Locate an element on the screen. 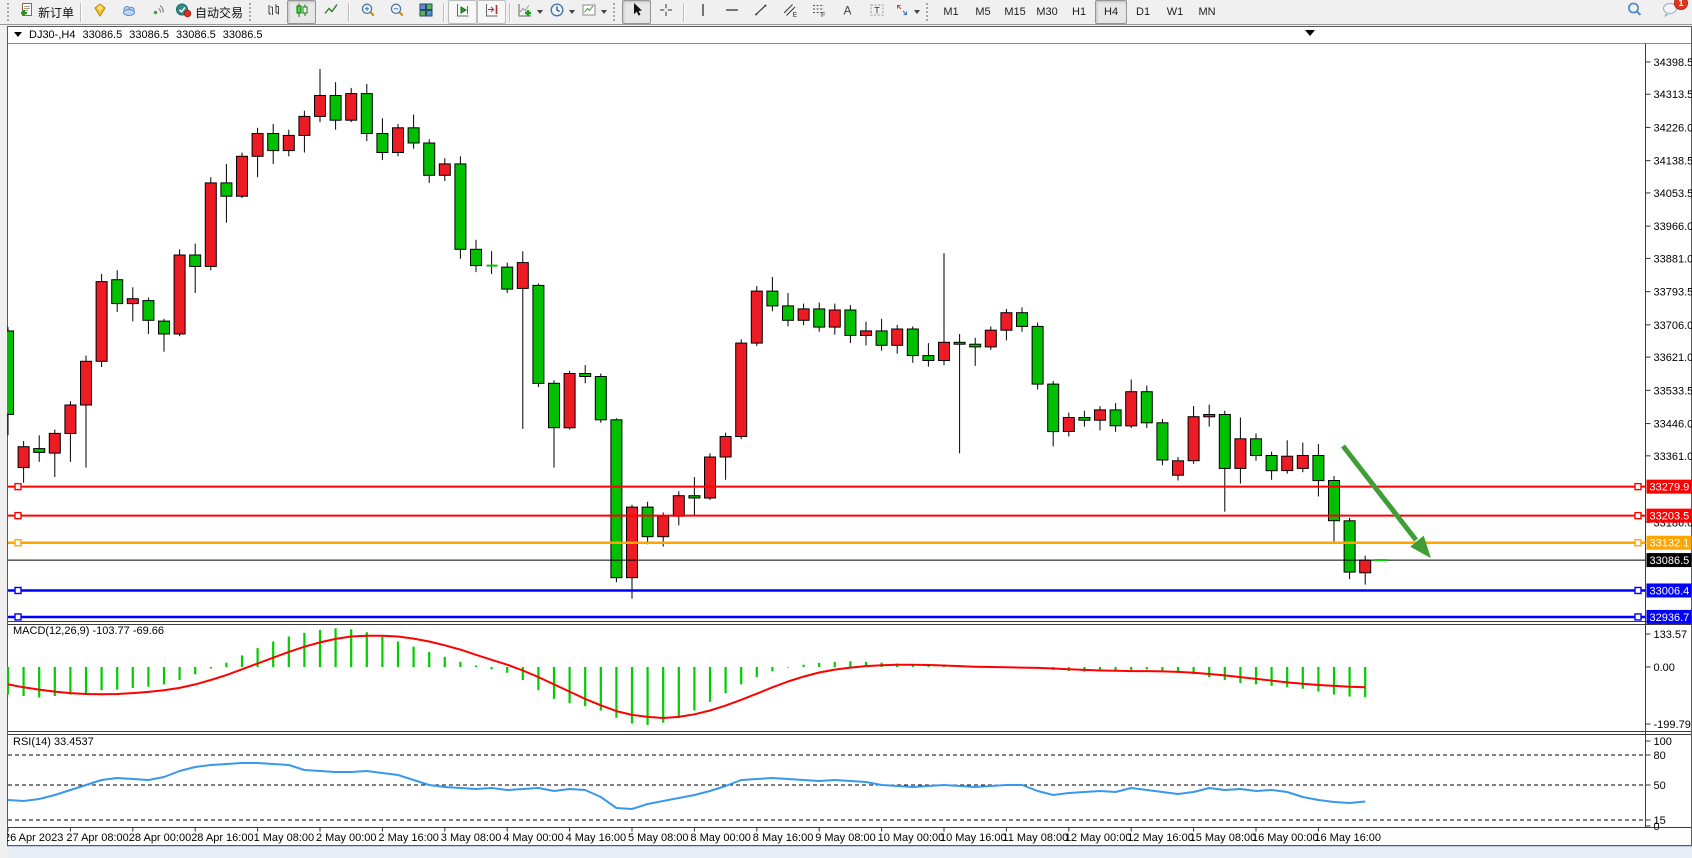 The height and width of the screenshot is (858, 1692). vertical-line-button is located at coordinates (702, 12).